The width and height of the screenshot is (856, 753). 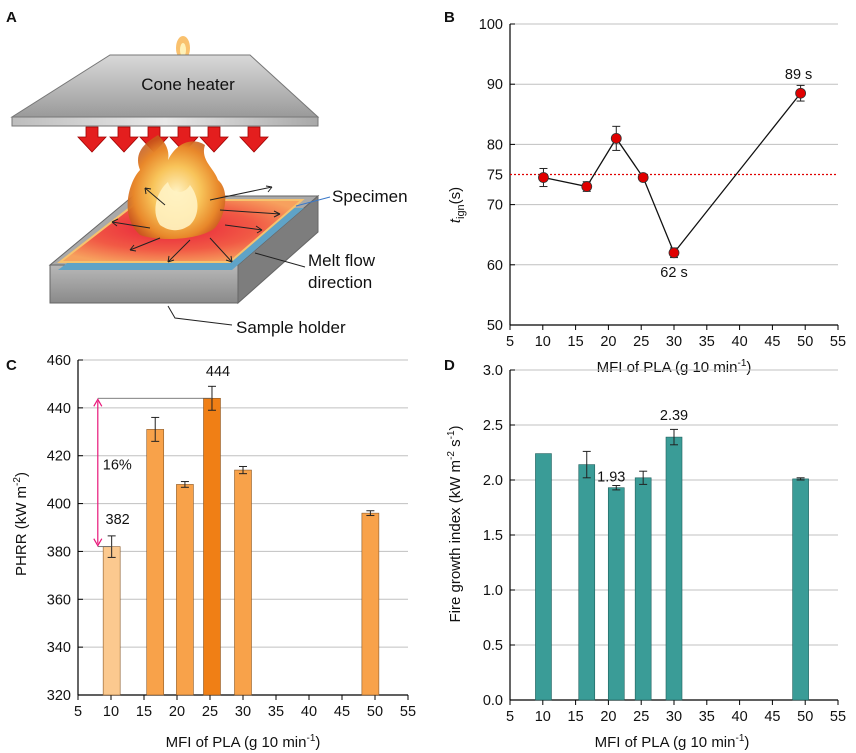 What do you see at coordinates (21, 524) in the screenshot?
I see `c-ylabel: PHRR (kW m-2)` at bounding box center [21, 524].